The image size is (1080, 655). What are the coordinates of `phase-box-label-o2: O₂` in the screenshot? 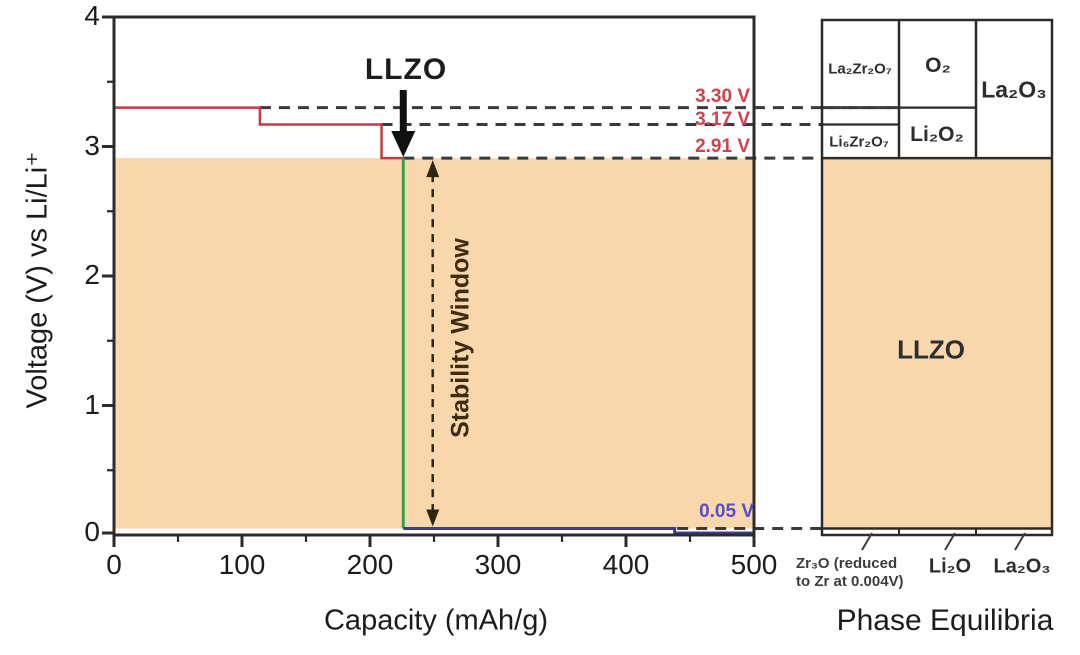 It's located at (938, 65).